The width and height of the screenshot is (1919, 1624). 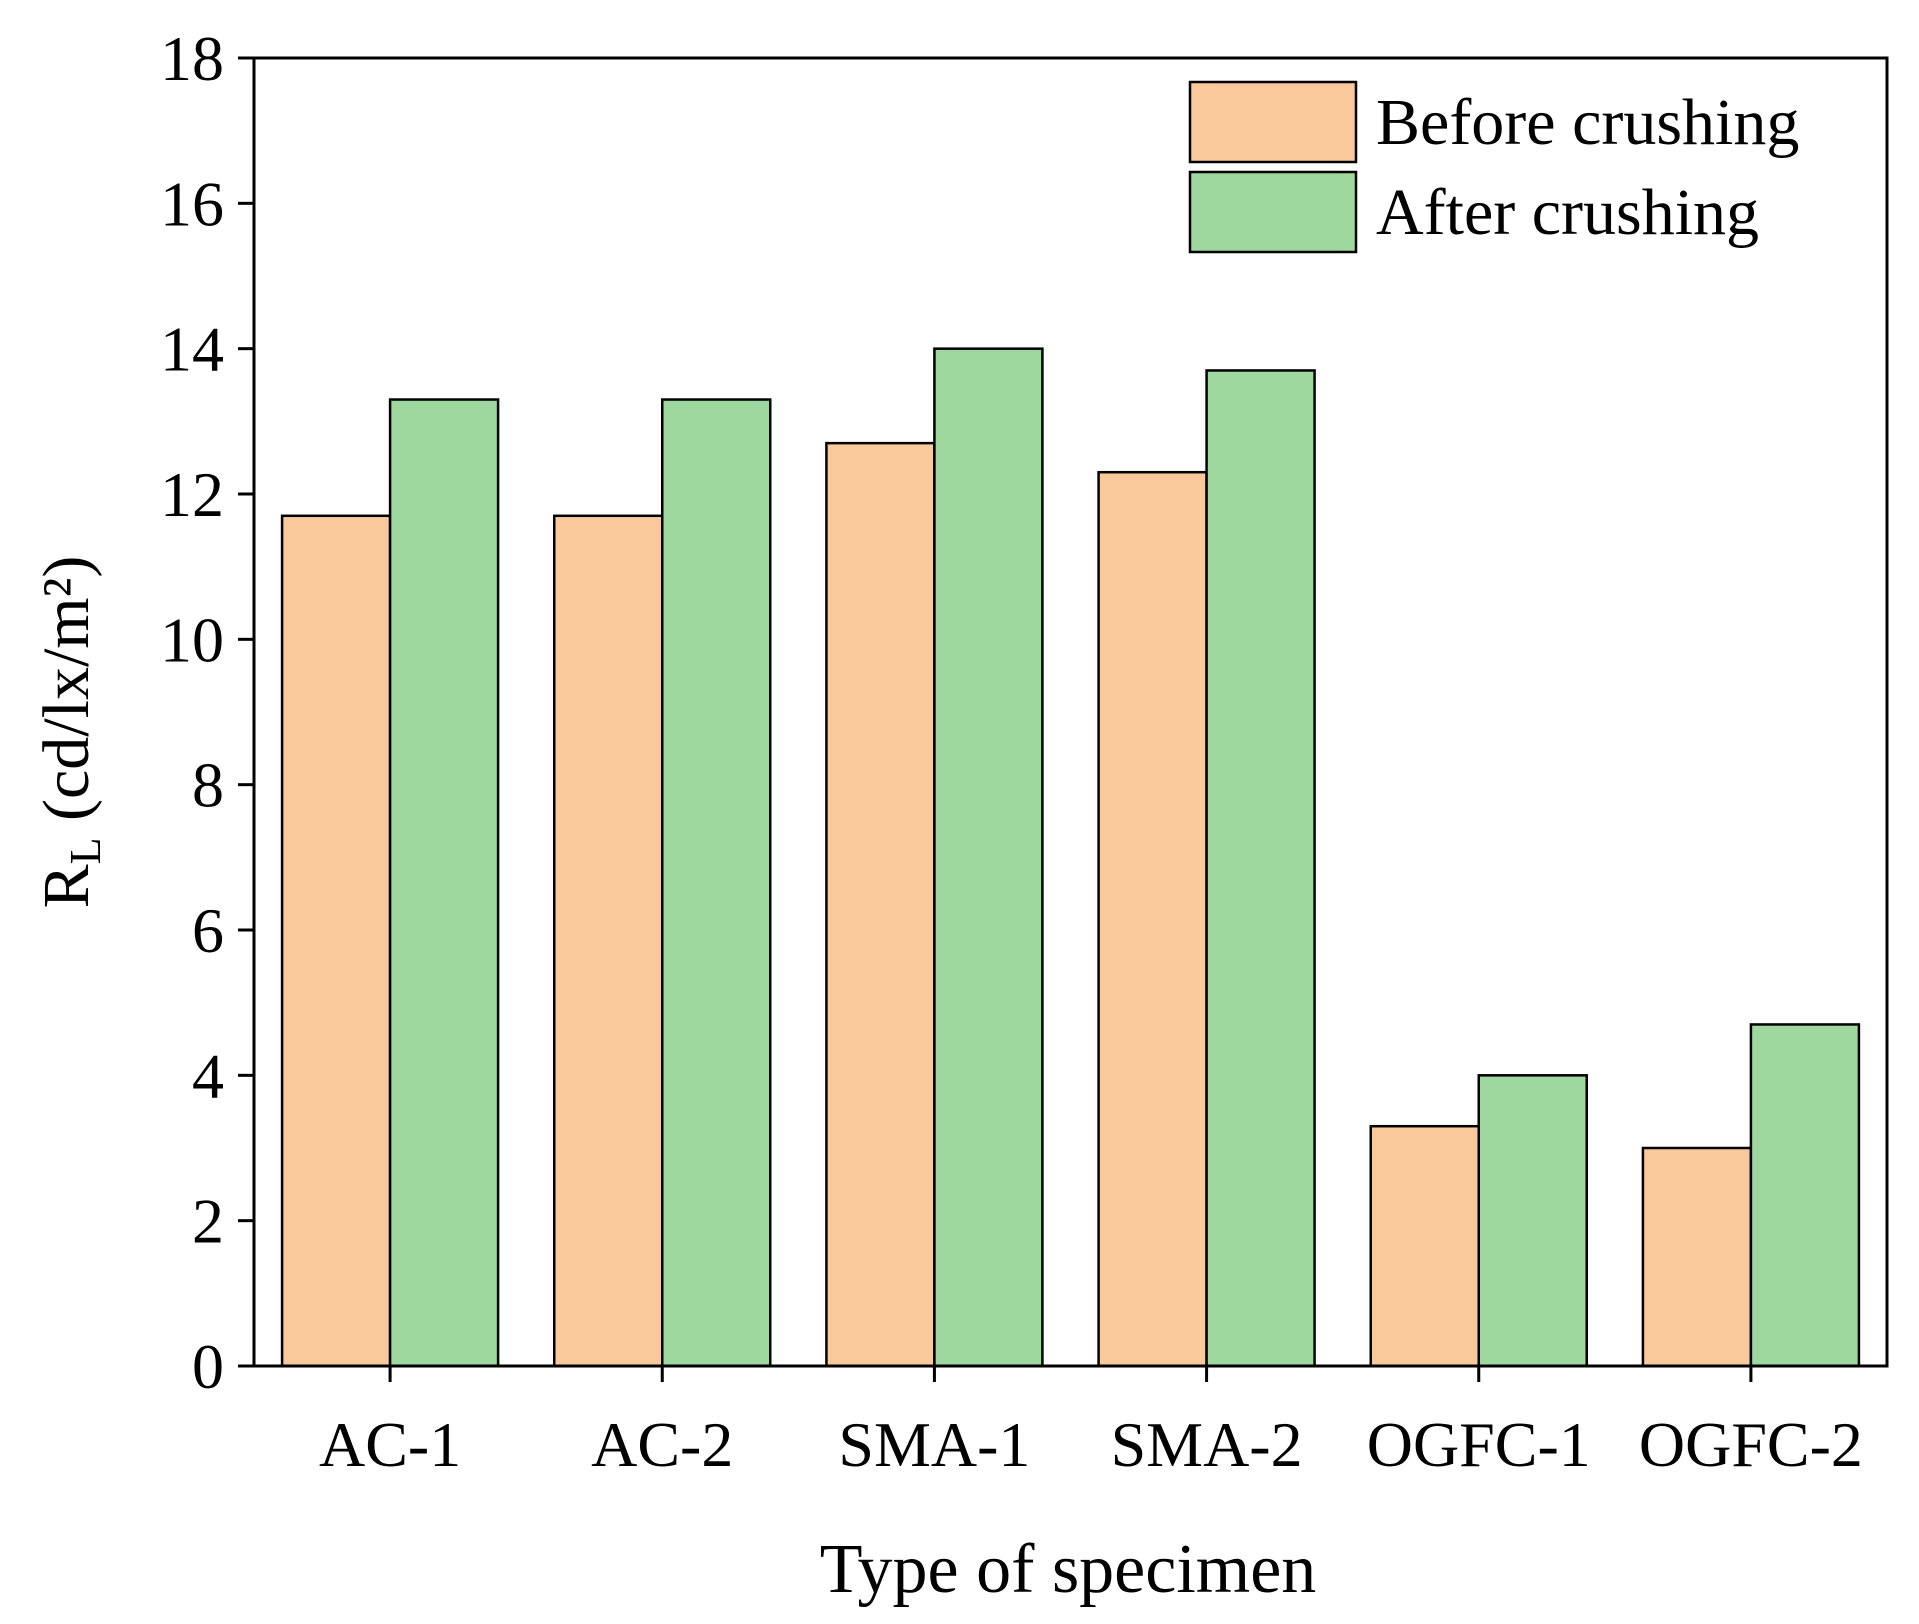 What do you see at coordinates (390, 1444) in the screenshot?
I see `x-tick-label: AC-1` at bounding box center [390, 1444].